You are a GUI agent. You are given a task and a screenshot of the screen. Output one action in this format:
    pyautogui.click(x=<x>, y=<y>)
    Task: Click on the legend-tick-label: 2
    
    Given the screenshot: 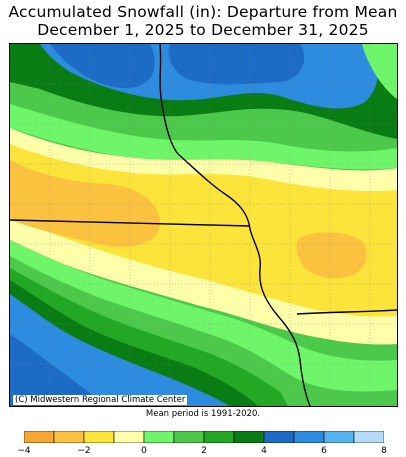 What is the action you would take?
    pyautogui.click(x=204, y=451)
    